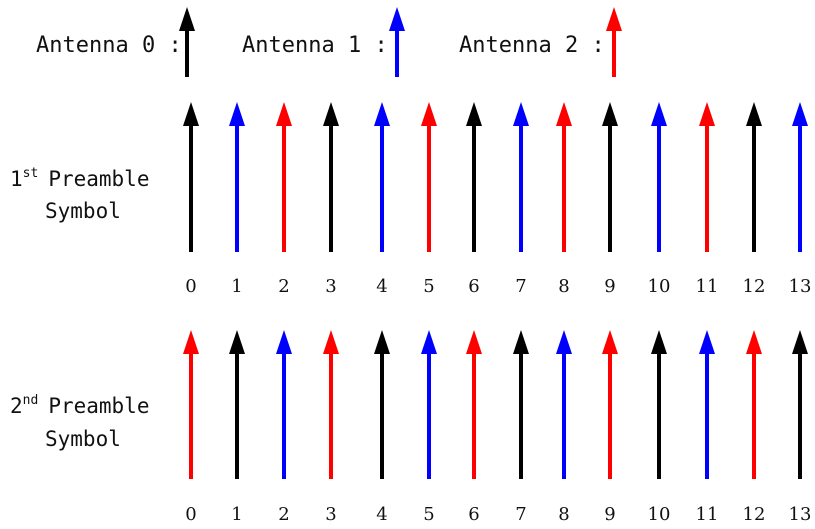  Describe the element at coordinates (397, 19) in the screenshot. I see `legend-arrow-antenna-1-icon-head` at that location.